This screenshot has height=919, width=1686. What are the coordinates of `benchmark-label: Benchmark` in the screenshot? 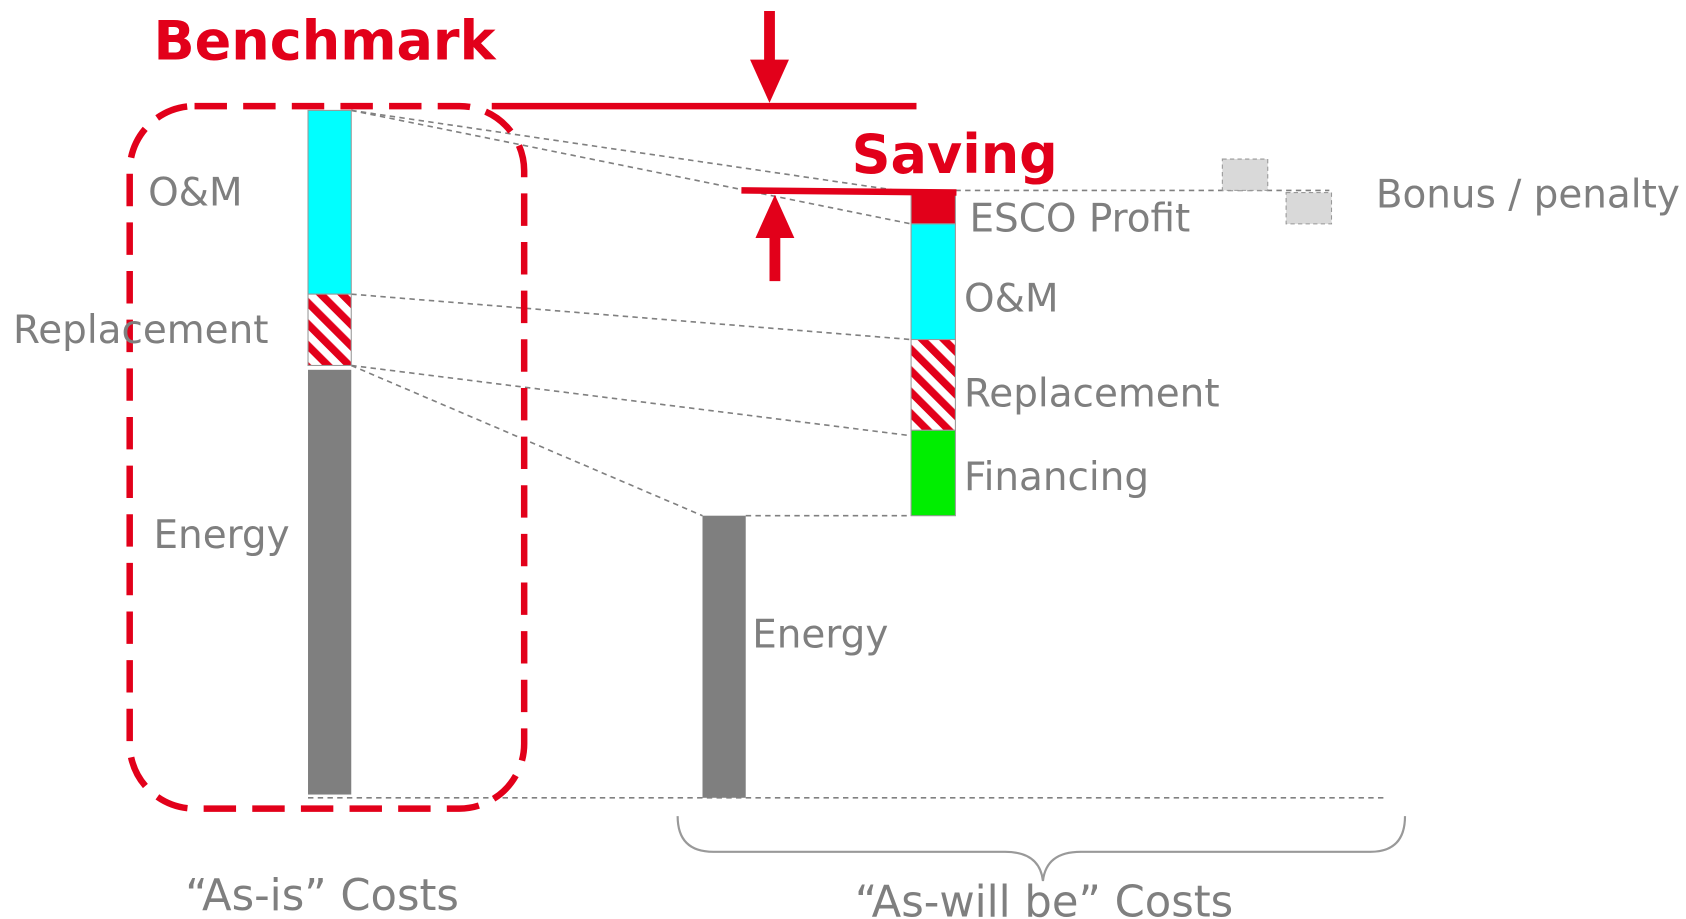 It's located at (324, 41).